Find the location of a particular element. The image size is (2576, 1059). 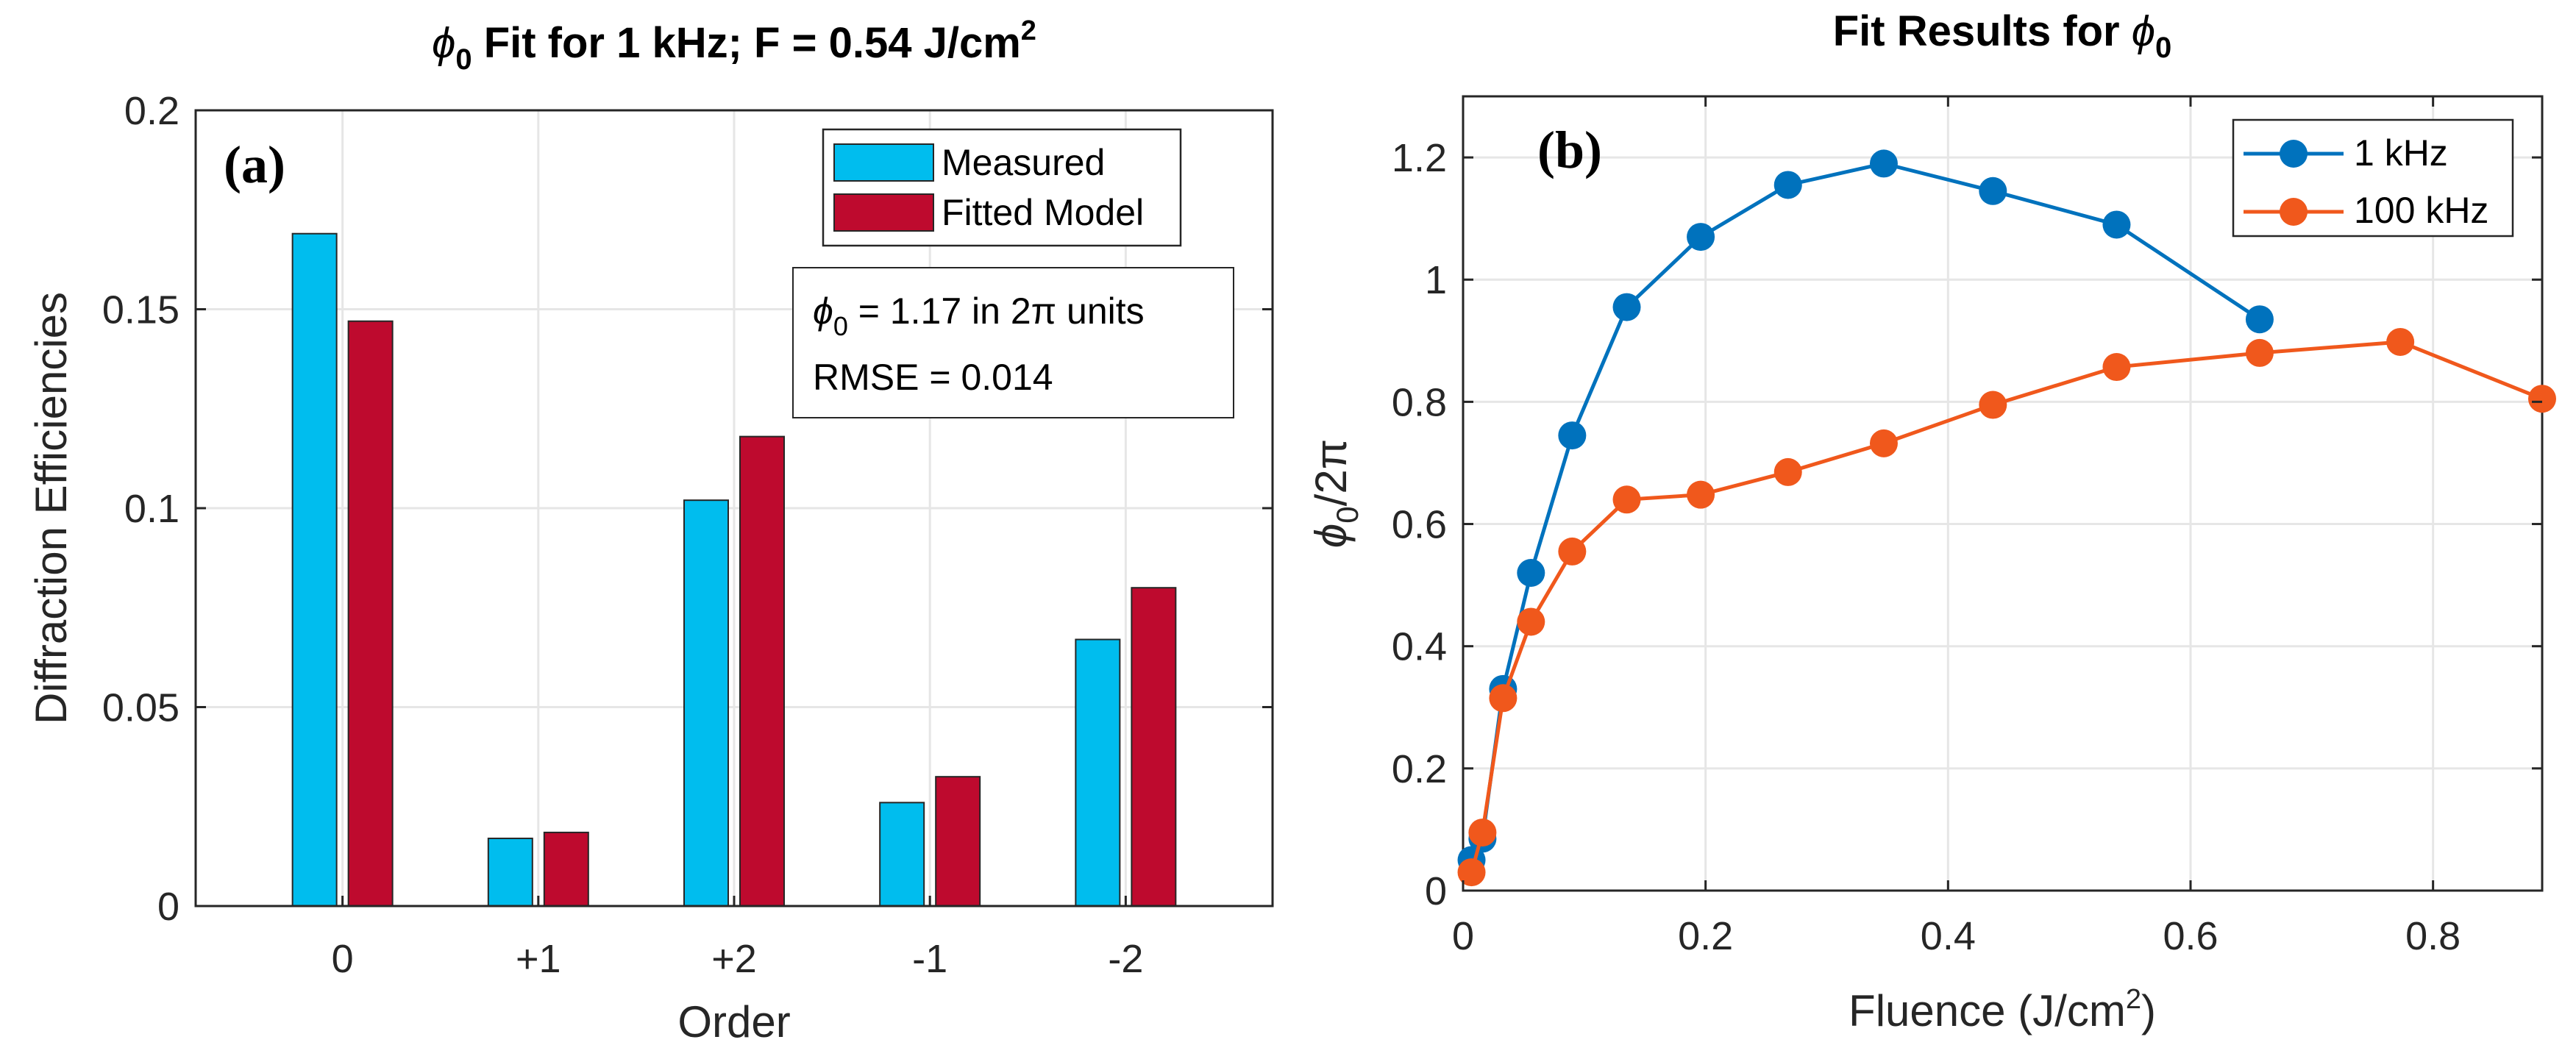

legend: 1 kHz 100 kHz is located at coordinates (2373, 178).